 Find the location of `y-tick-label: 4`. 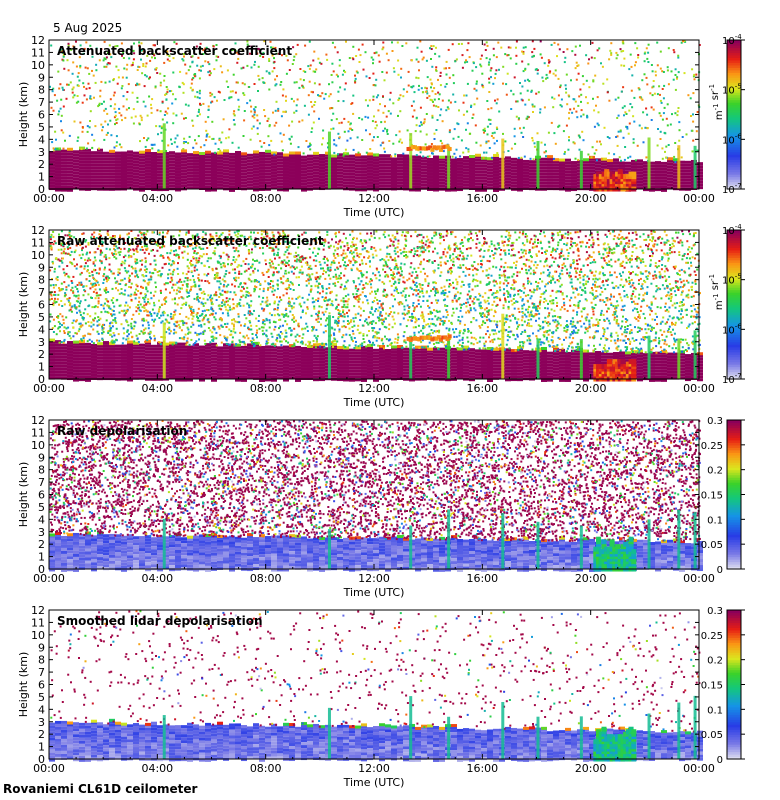

y-tick-label: 4 is located at coordinates (41, 519).